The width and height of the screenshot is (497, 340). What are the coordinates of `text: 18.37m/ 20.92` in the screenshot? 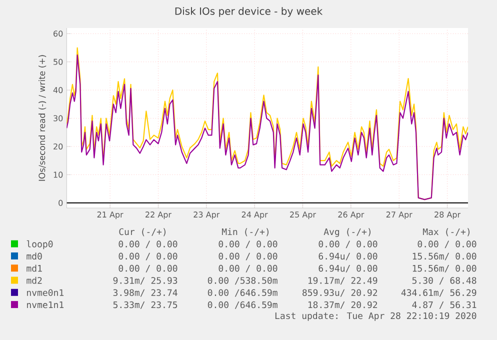 It's located at (343, 305).